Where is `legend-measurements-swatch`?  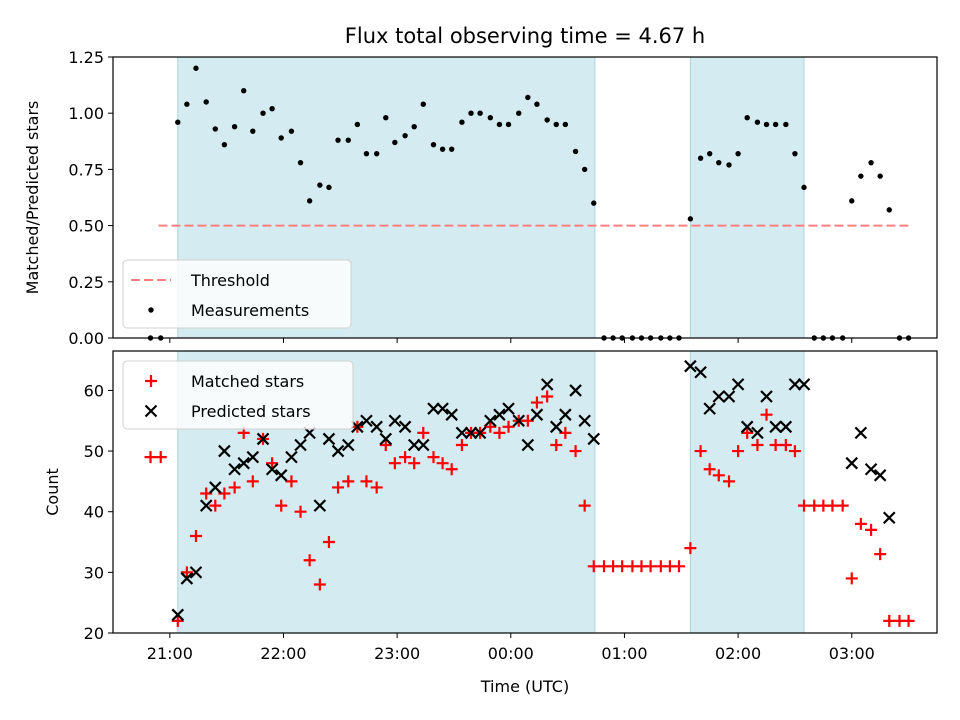 legend-measurements-swatch is located at coordinates (151, 310).